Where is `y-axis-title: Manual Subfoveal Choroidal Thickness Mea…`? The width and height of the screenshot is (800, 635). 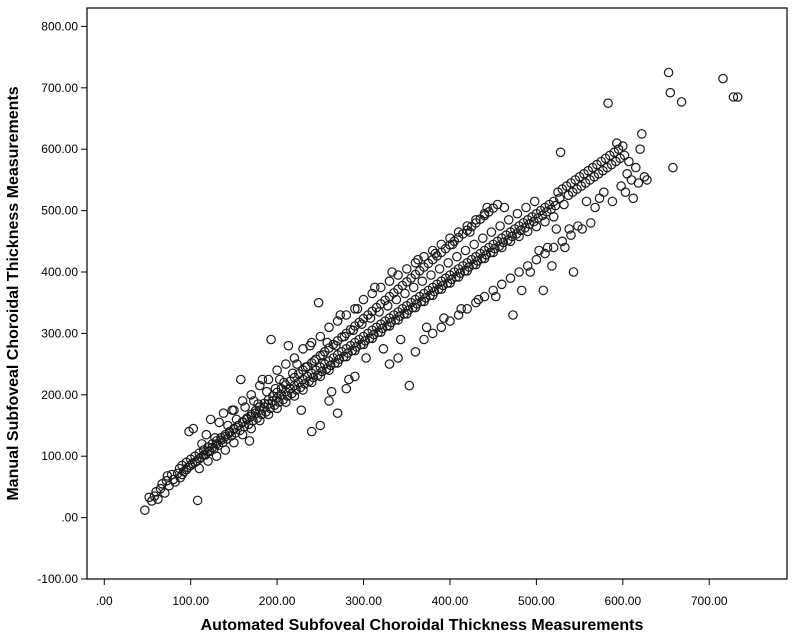 y-axis-title: Manual Subfoveal Choroidal Thickness Mea… is located at coordinates (13, 293).